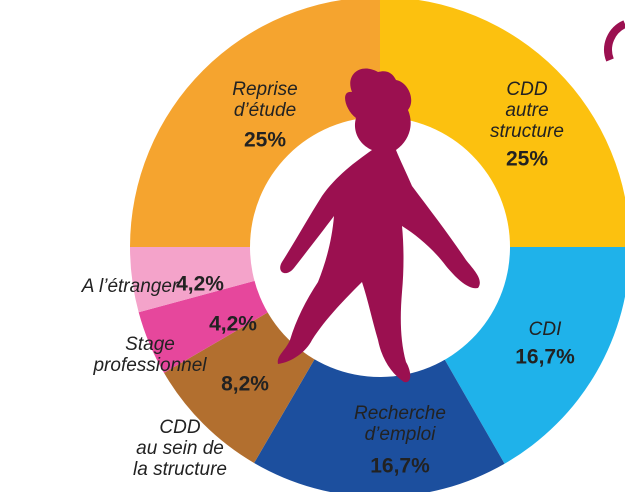 This screenshot has width=625, height=492. I want to click on value-label: 8,2%, so click(245, 384).